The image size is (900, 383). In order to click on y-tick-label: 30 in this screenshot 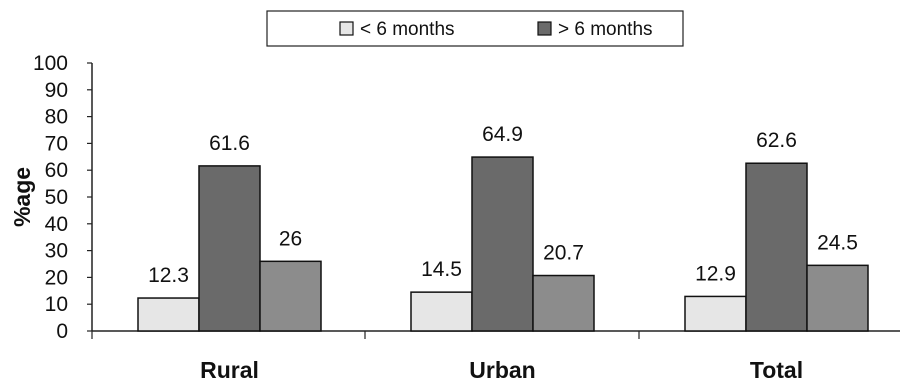, I will do `click(56, 251)`.